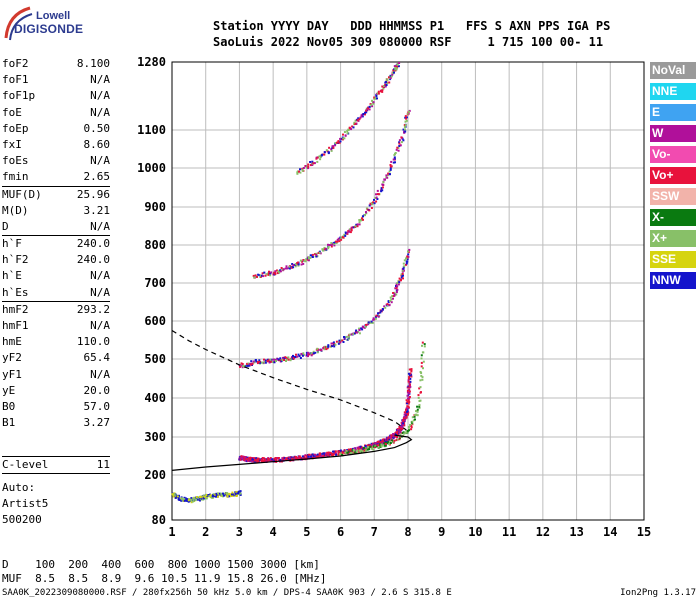  Describe the element at coordinates (22, 519) in the screenshot. I see `auto-code: 500200` at that location.